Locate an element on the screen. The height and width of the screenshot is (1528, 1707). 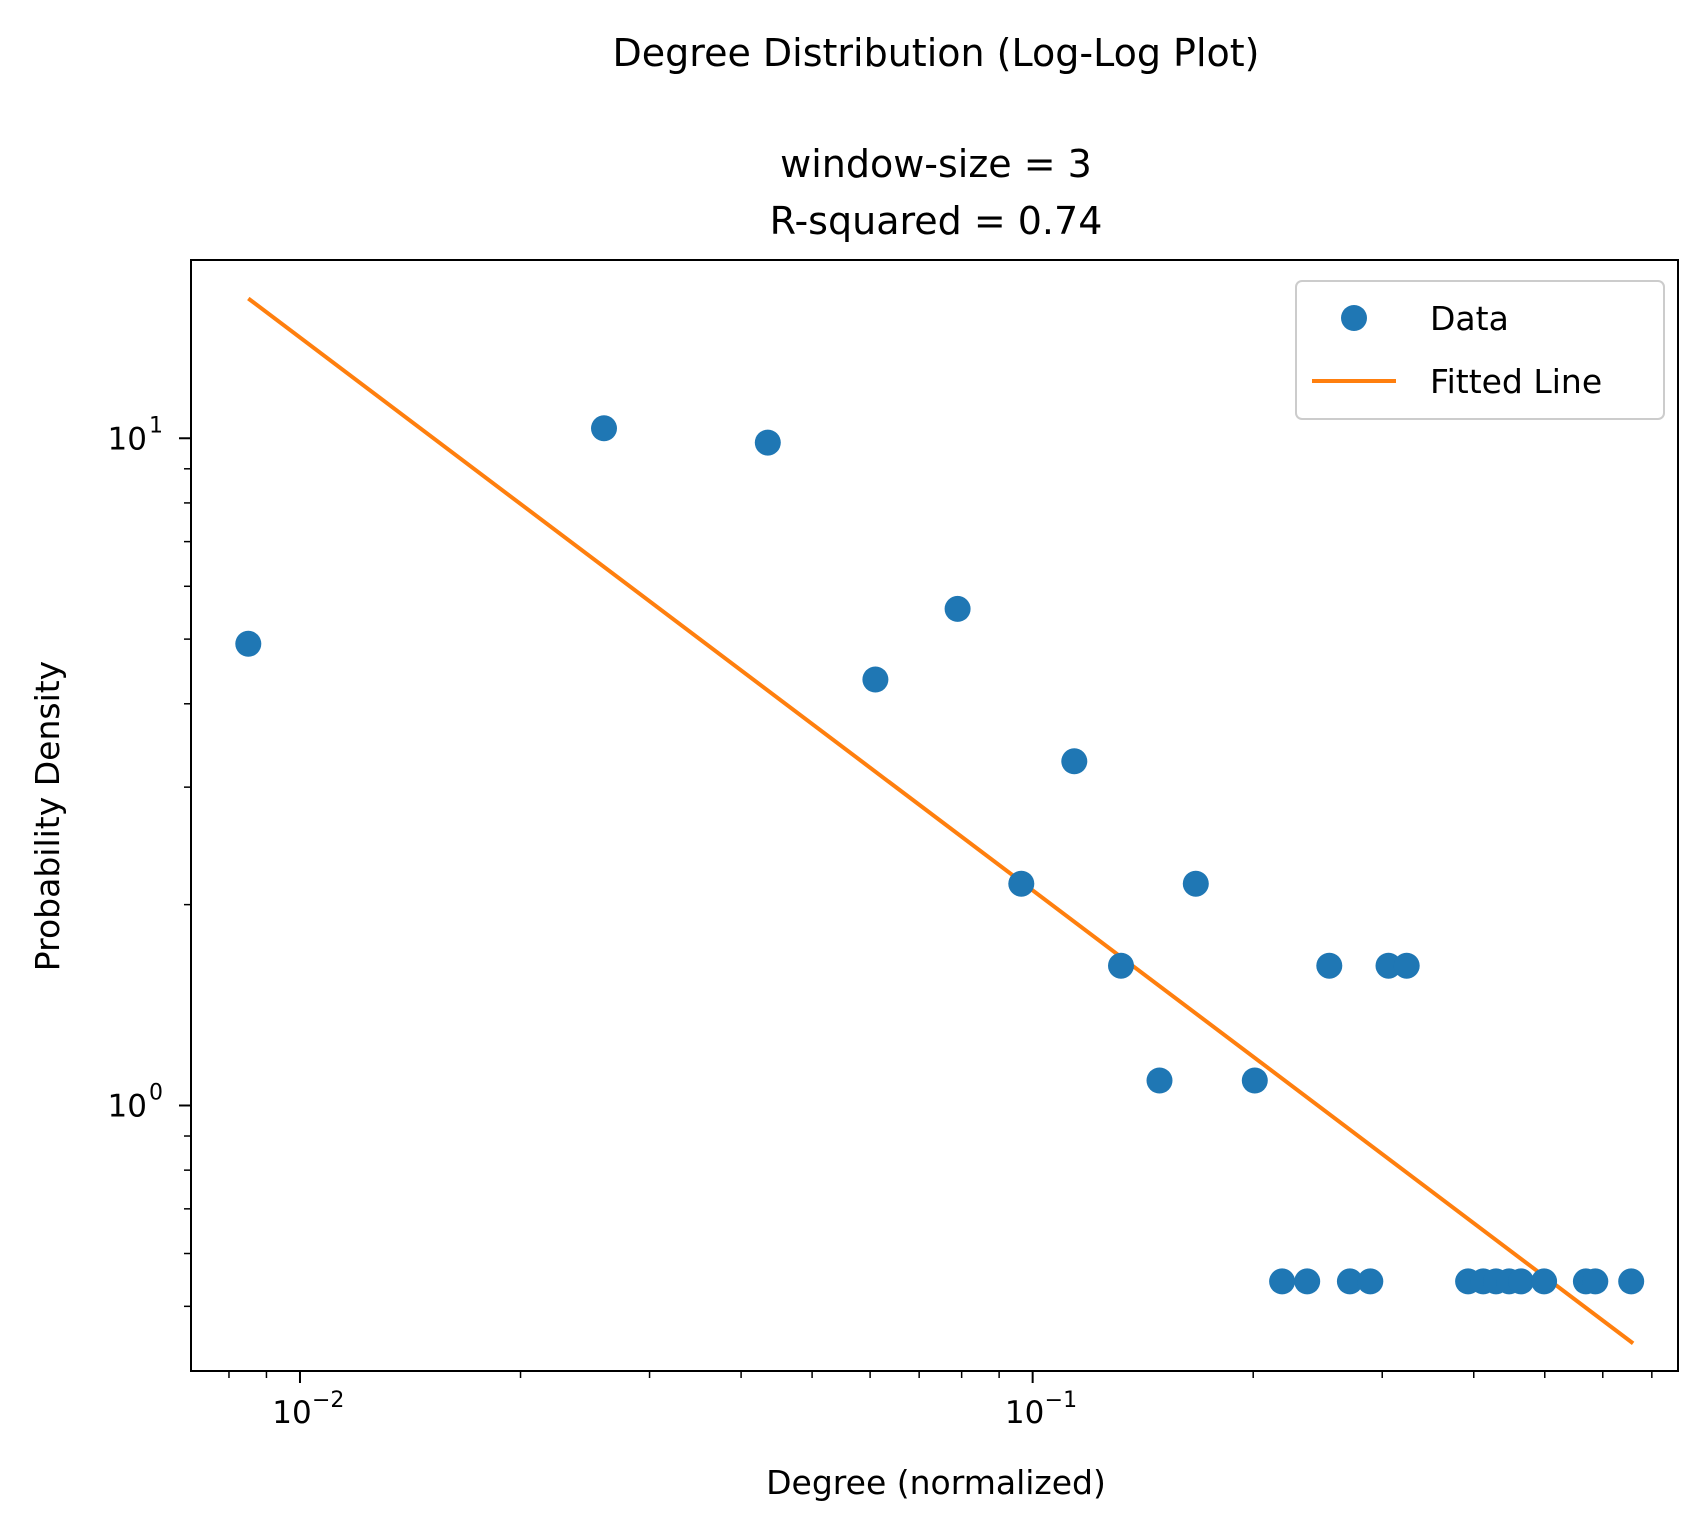
legend-data-marker is located at coordinates (1354, 318).